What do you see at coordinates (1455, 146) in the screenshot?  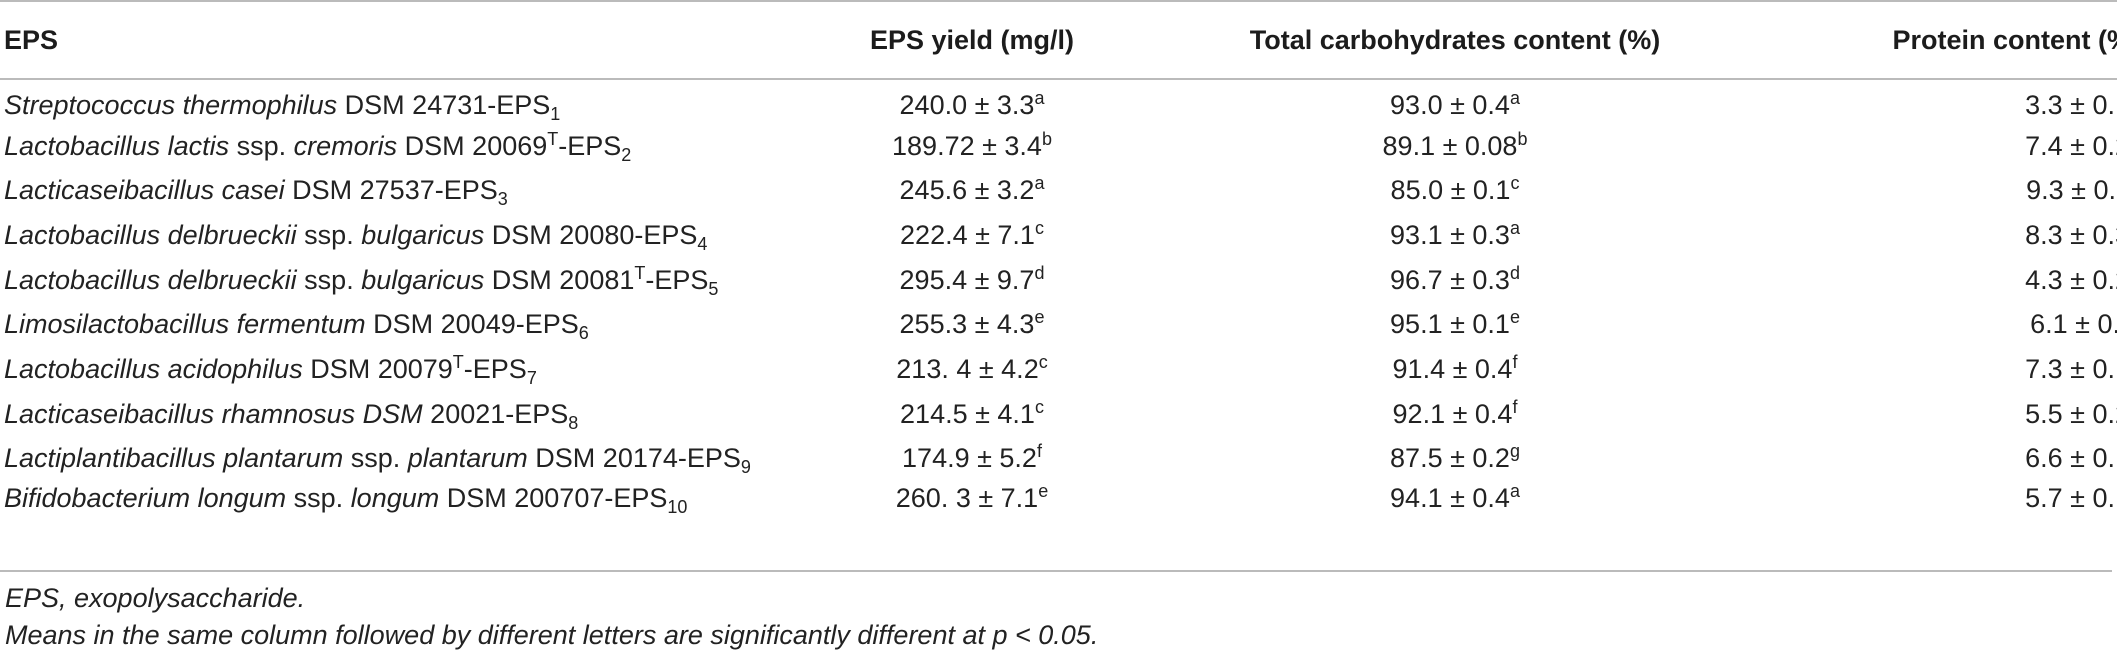 I see `carbohydrate-cell: 89.1 ± 0.08b` at bounding box center [1455, 146].